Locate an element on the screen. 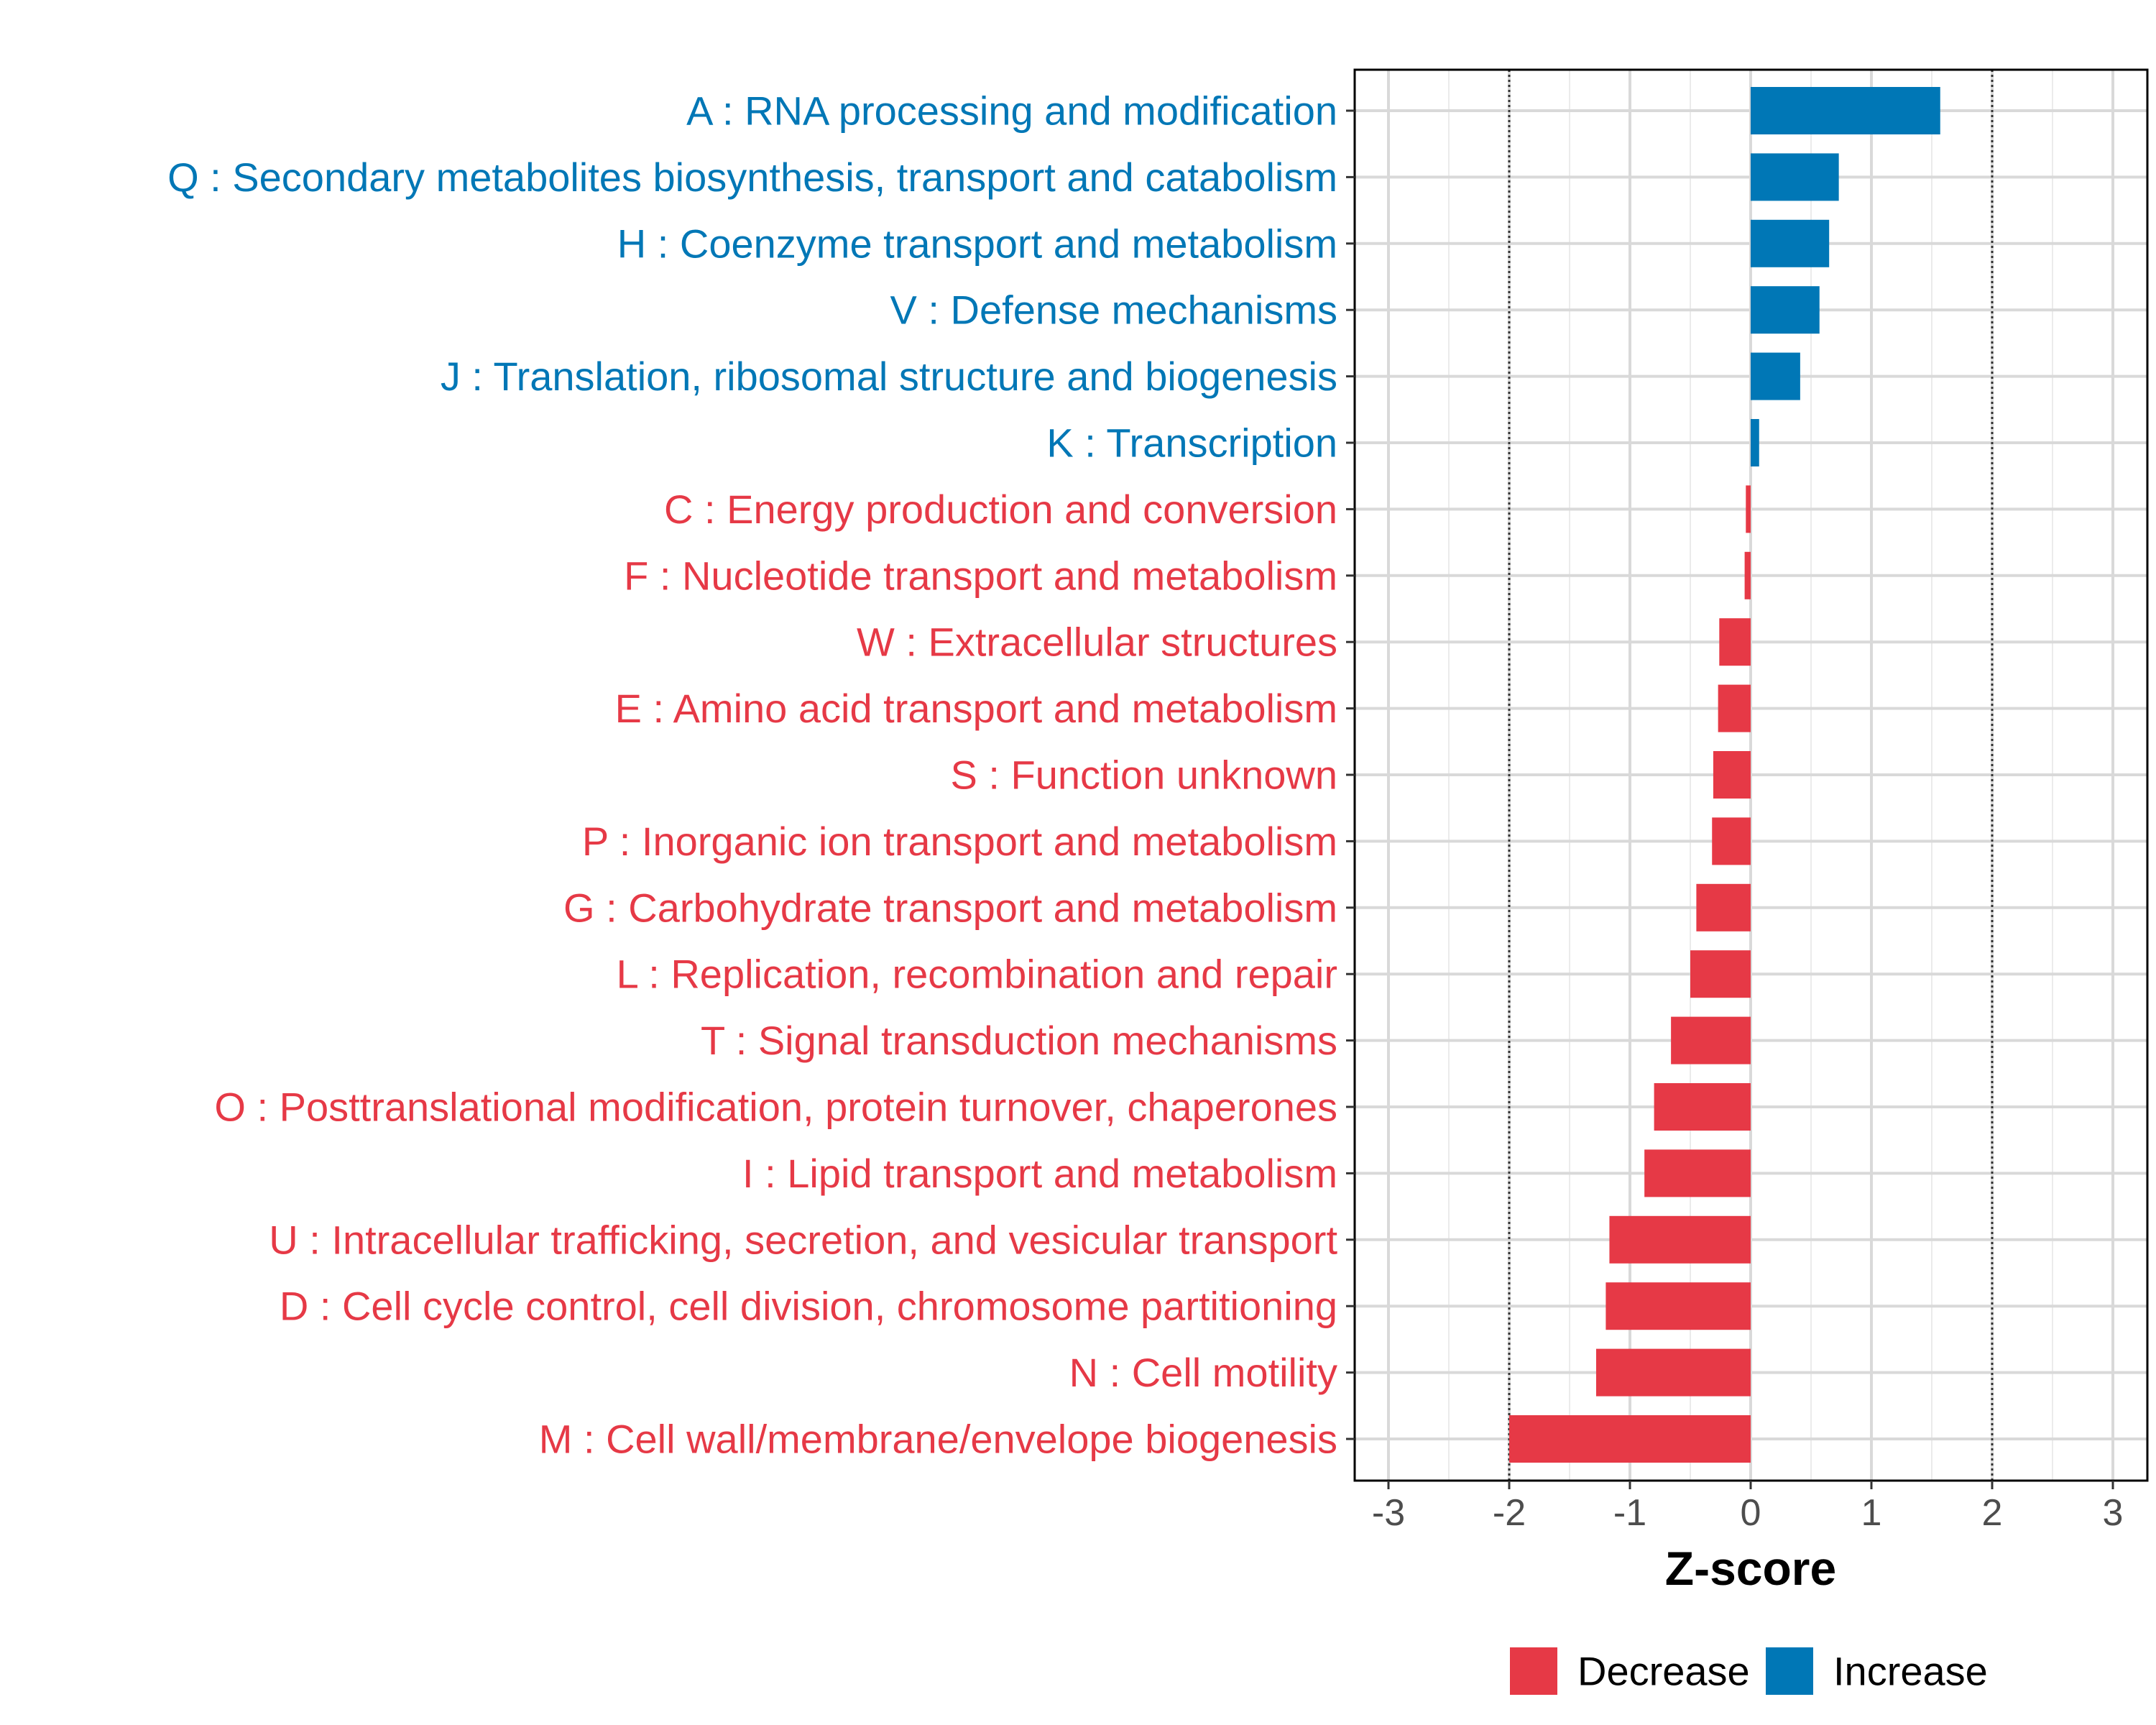 Image resolution: width=2156 pixels, height=1725 pixels. y-axis-ticks is located at coordinates (1350, 774).